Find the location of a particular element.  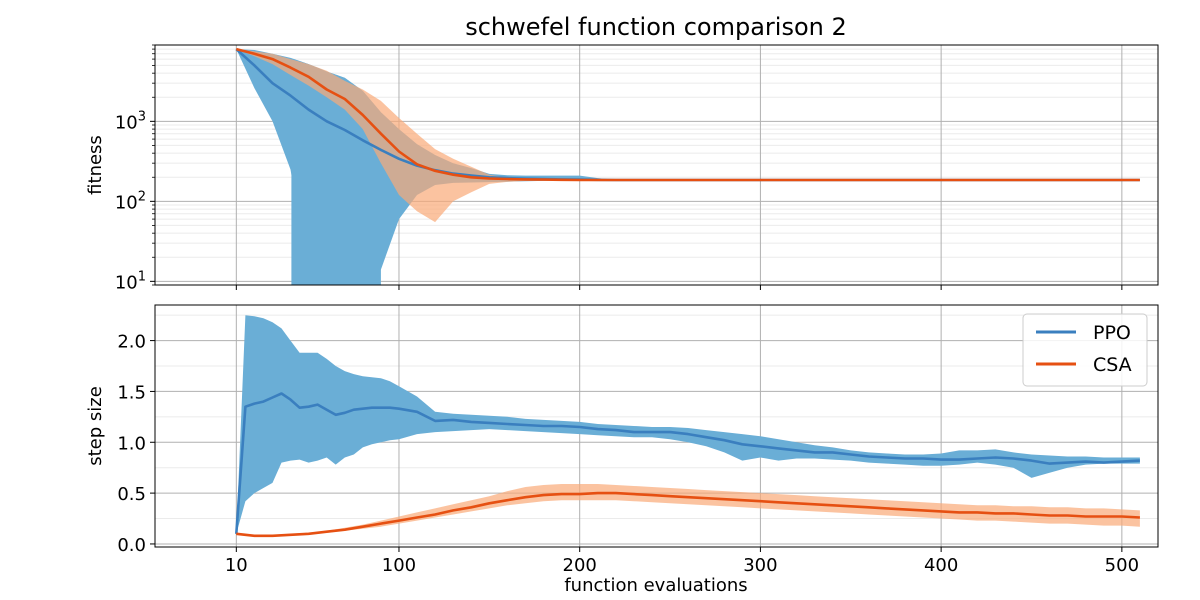

legend: PPO CSA is located at coordinates (1085, 350).